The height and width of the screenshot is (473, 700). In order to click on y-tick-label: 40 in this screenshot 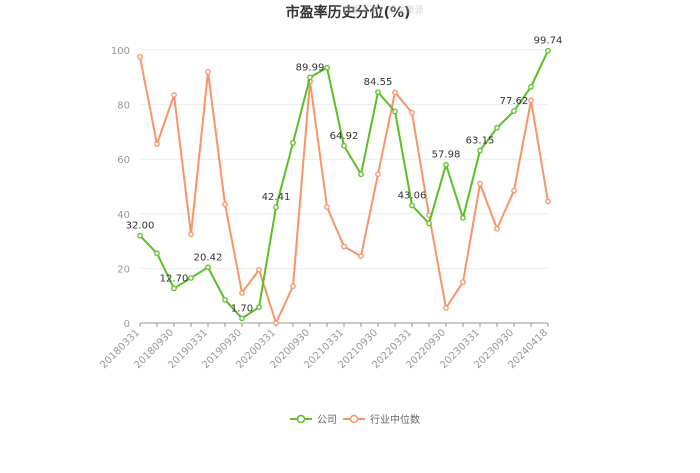, I will do `click(123, 215)`.